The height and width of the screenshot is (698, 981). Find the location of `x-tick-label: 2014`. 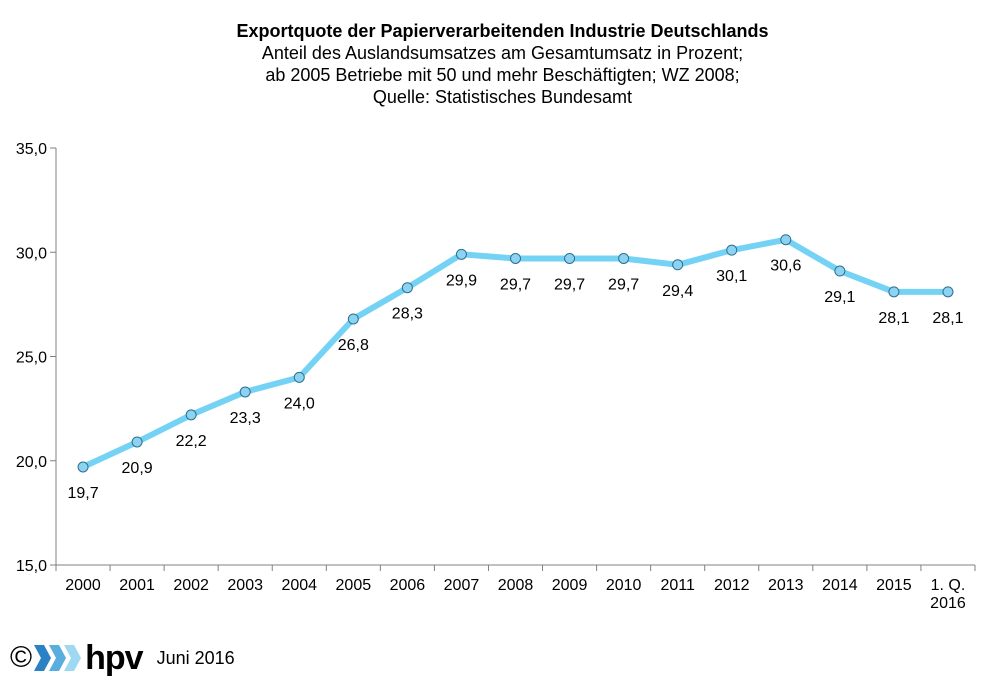

x-tick-label: 2014 is located at coordinates (840, 585).